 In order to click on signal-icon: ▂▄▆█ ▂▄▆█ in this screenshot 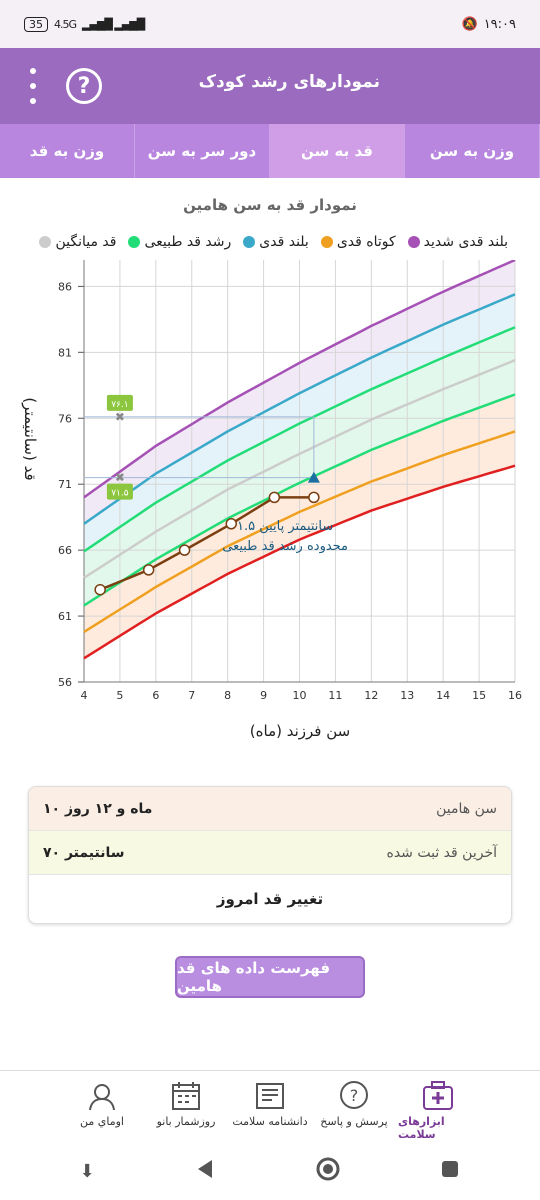, I will do `click(113, 24)`.